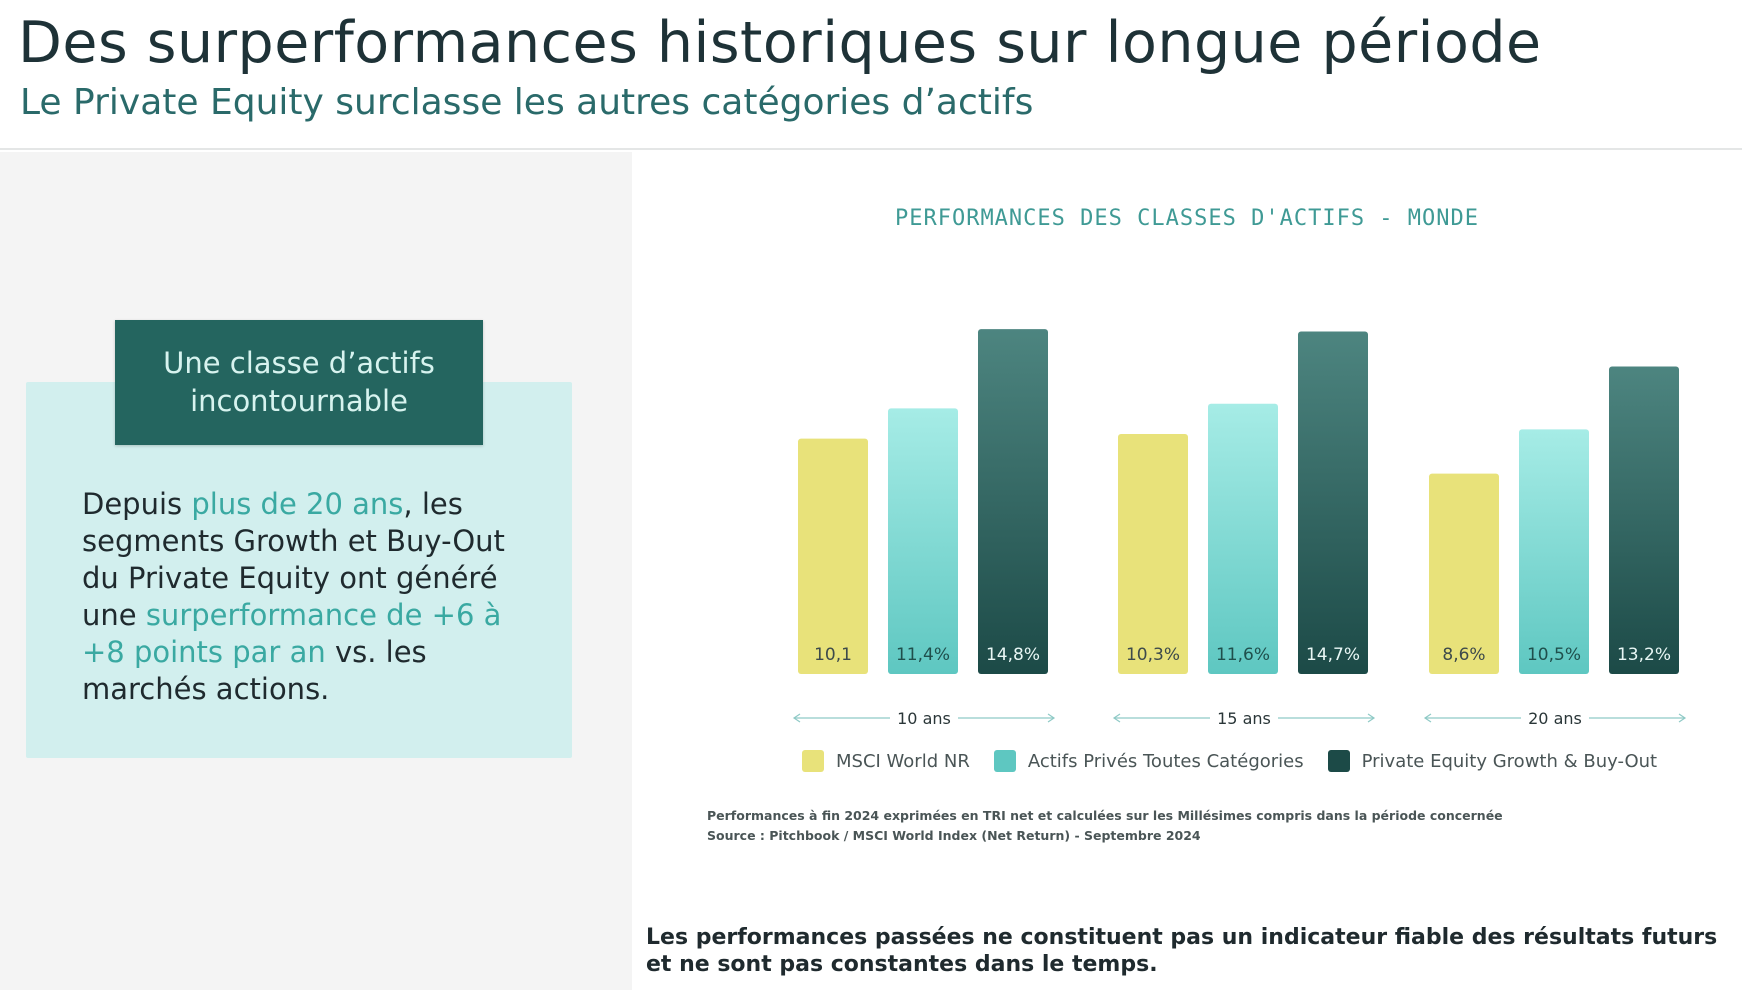 Image resolution: width=1742 pixels, height=990 pixels. I want to click on bar-msci-10-ans, so click(833, 556).